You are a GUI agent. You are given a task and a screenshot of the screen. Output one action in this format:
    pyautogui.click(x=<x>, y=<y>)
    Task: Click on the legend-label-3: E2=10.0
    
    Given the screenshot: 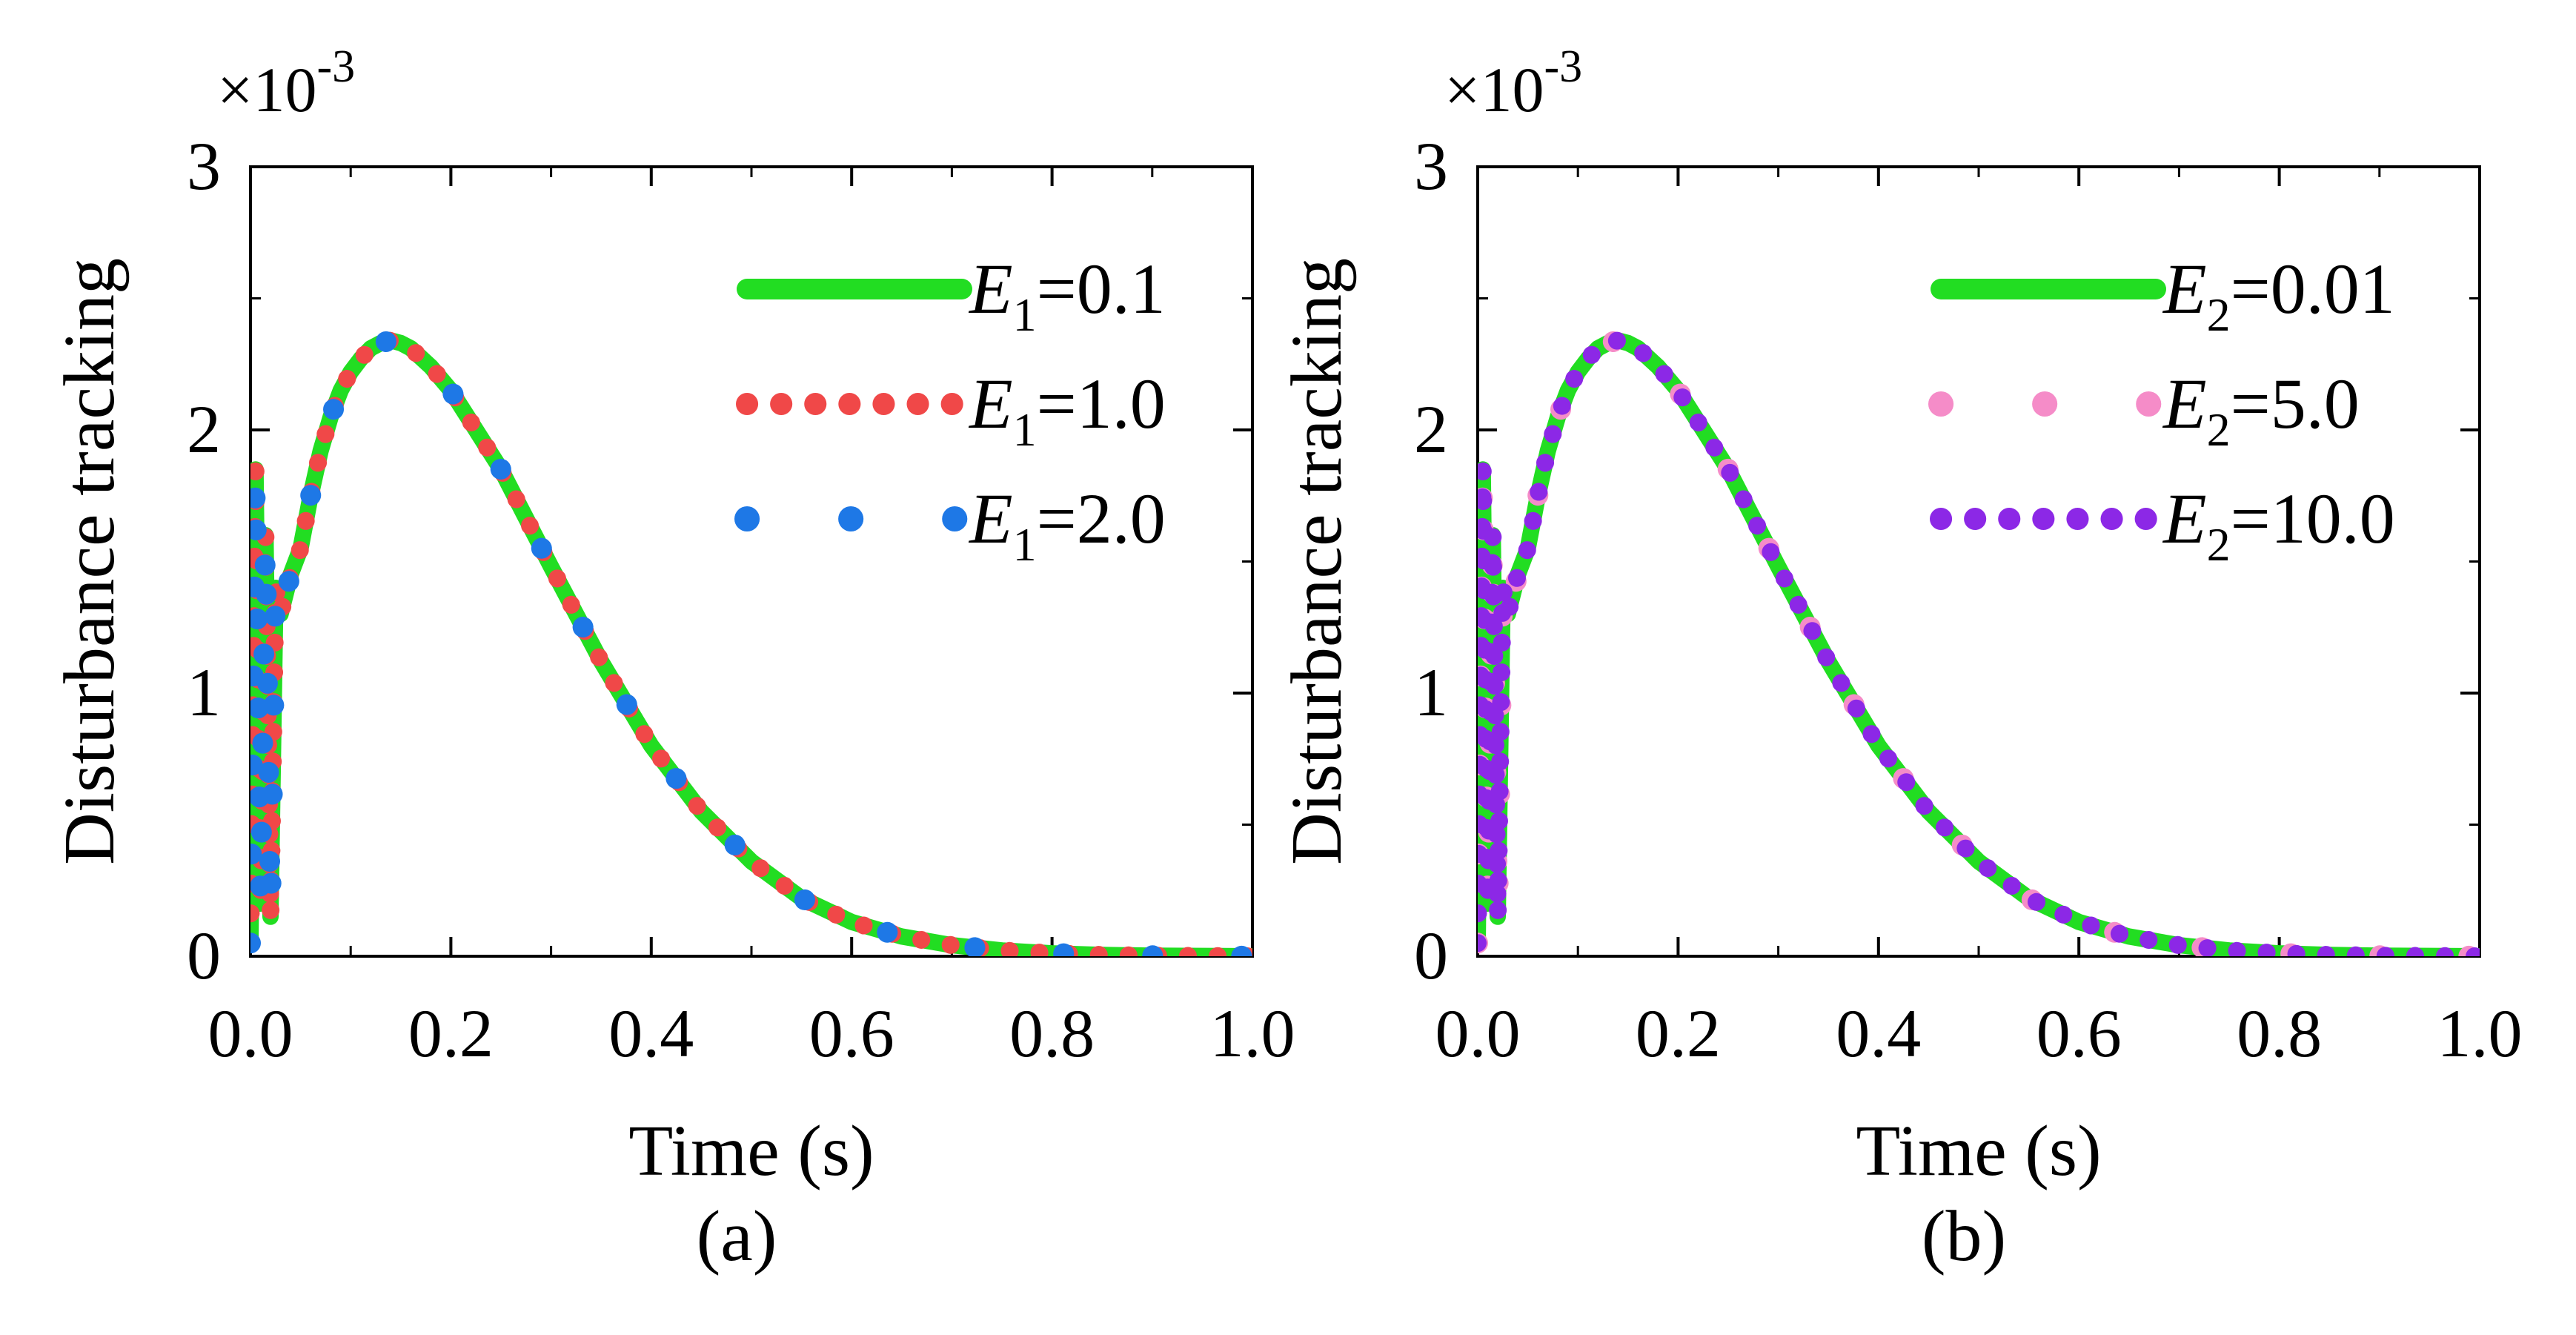 What is the action you would take?
    pyautogui.click(x=2278, y=525)
    